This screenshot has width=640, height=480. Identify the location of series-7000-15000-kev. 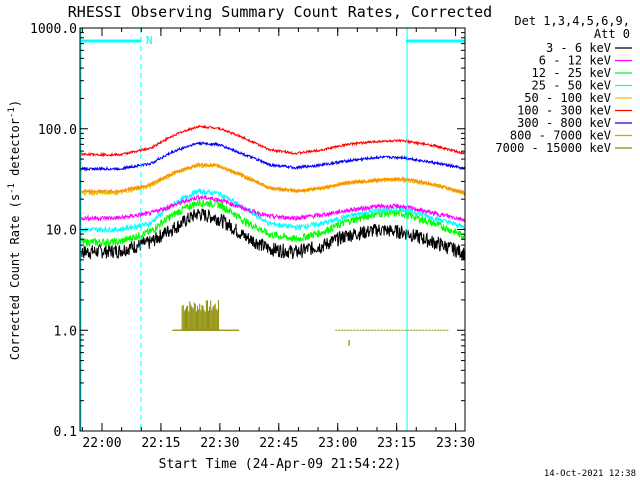
(311, 323).